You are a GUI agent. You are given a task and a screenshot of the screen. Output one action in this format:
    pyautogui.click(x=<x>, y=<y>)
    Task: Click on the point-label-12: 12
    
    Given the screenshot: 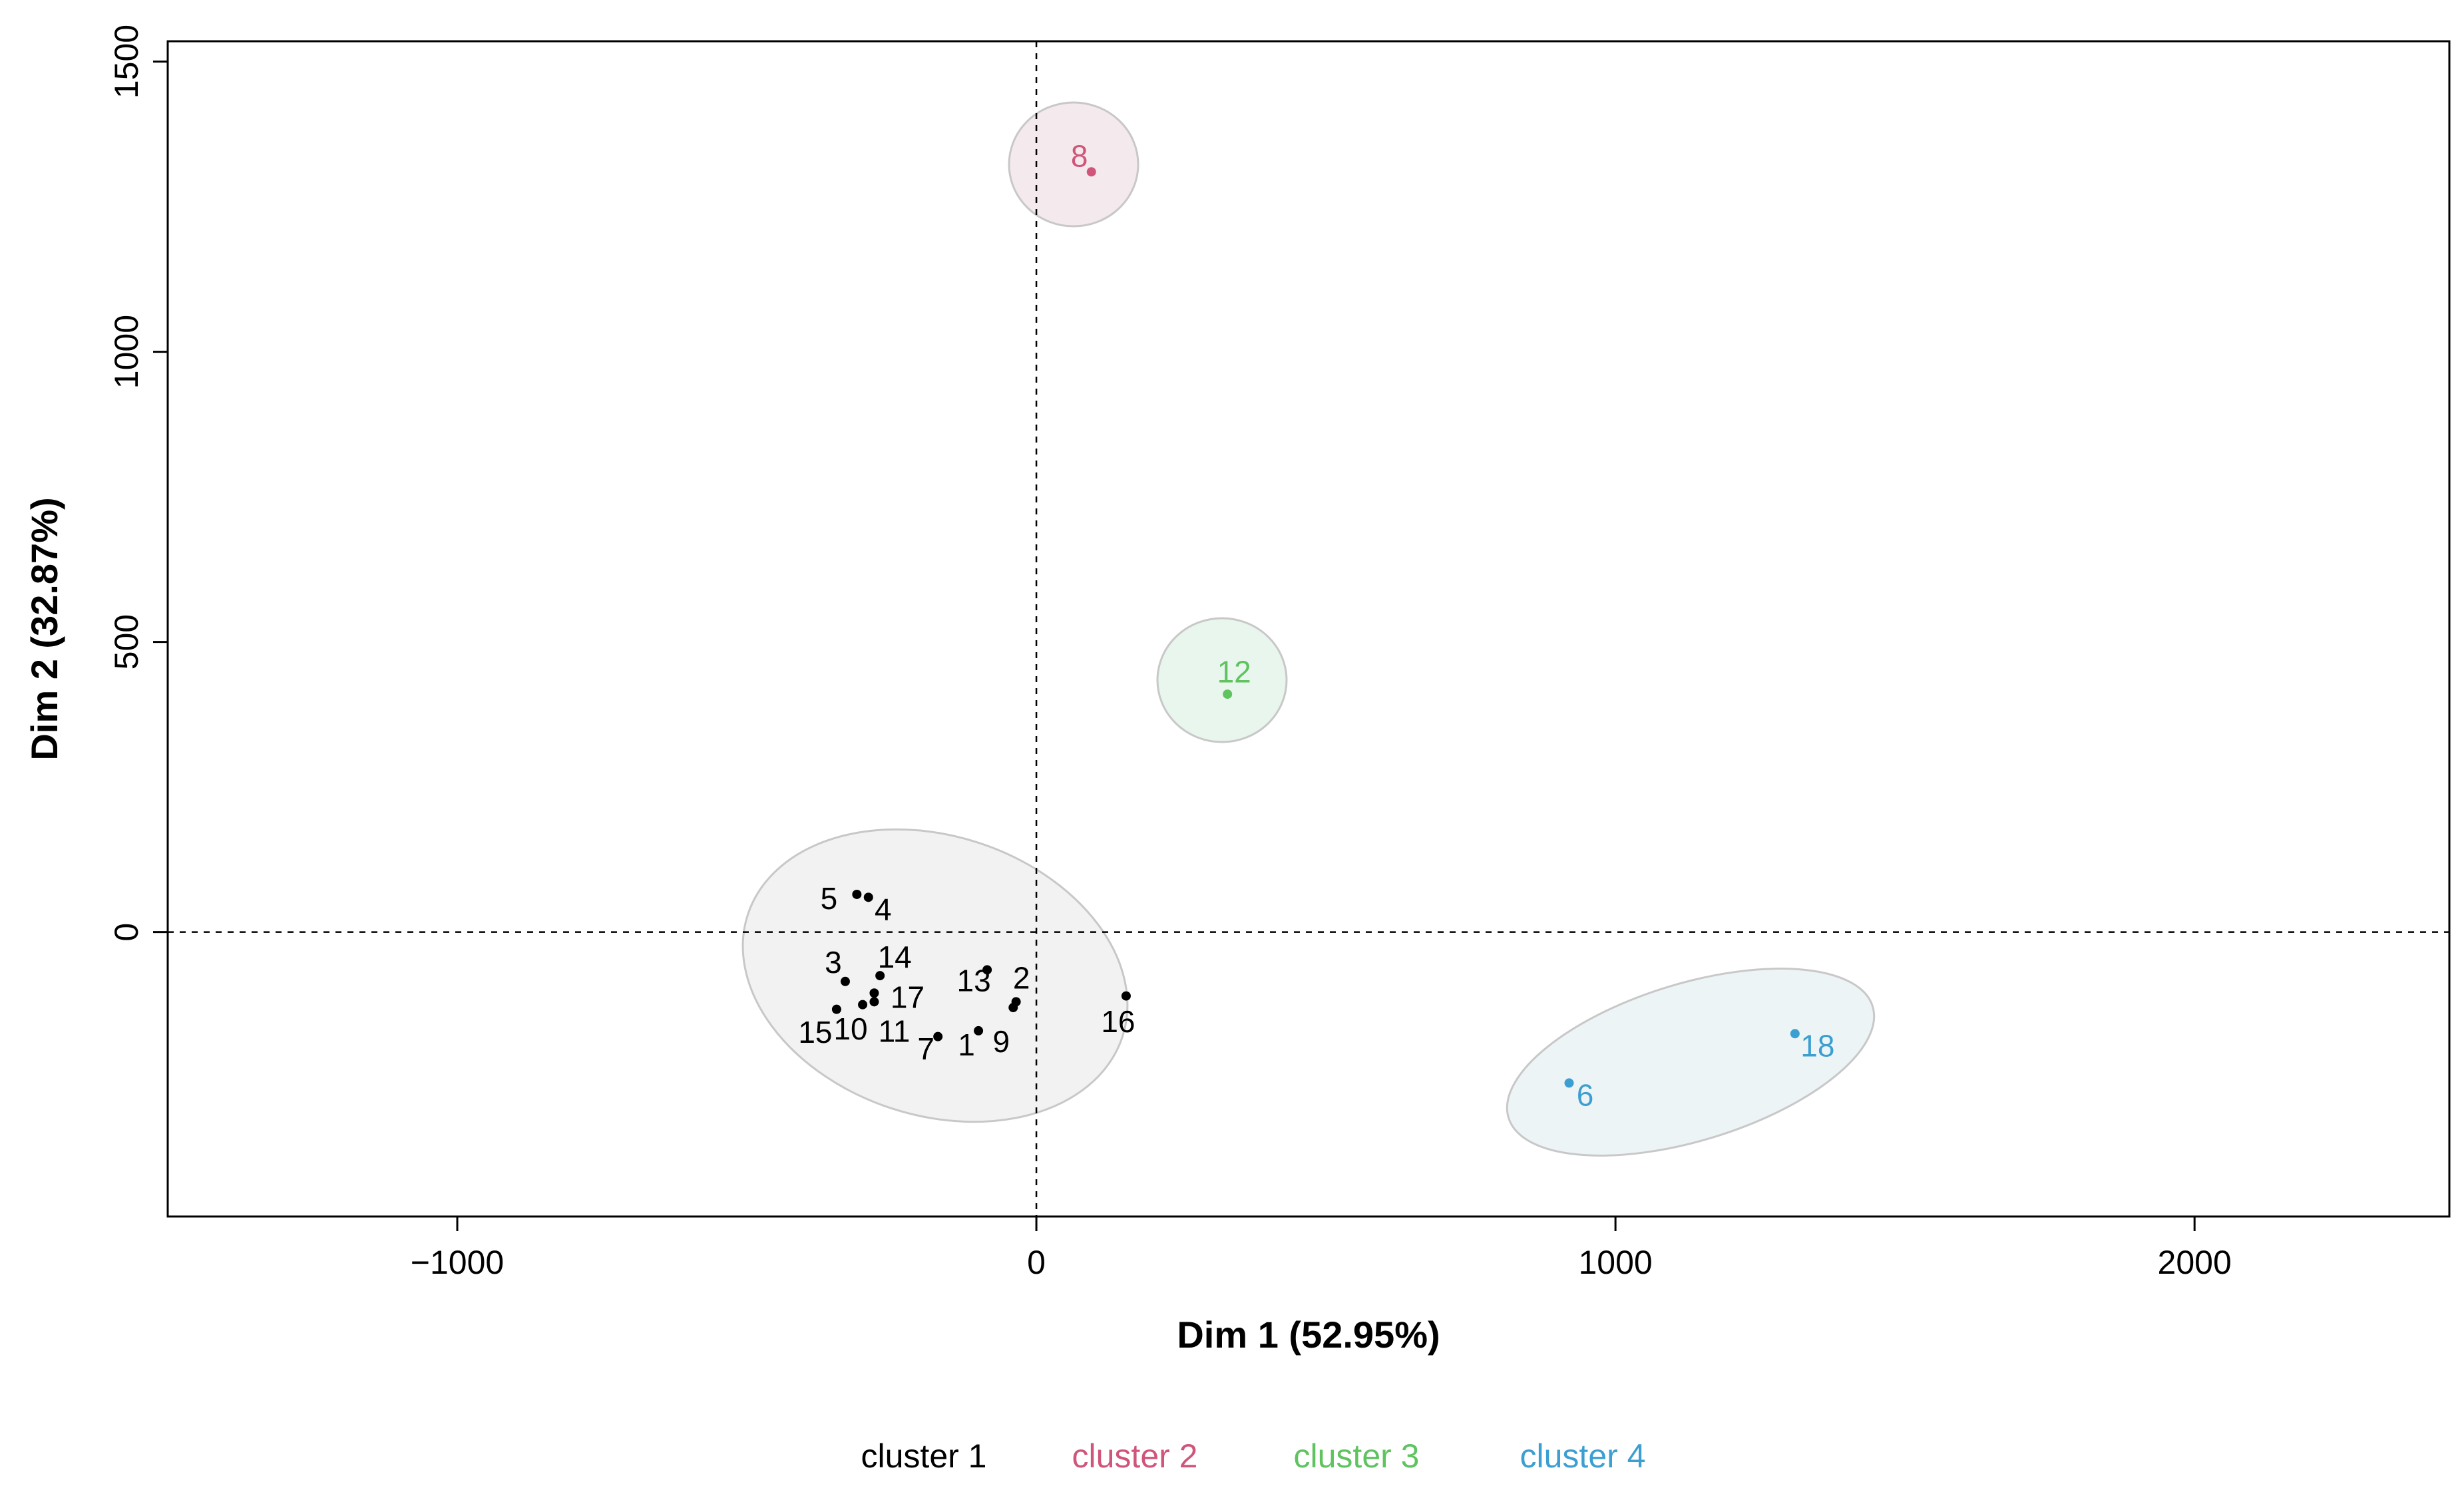 What is the action you would take?
    pyautogui.click(x=1234, y=671)
    